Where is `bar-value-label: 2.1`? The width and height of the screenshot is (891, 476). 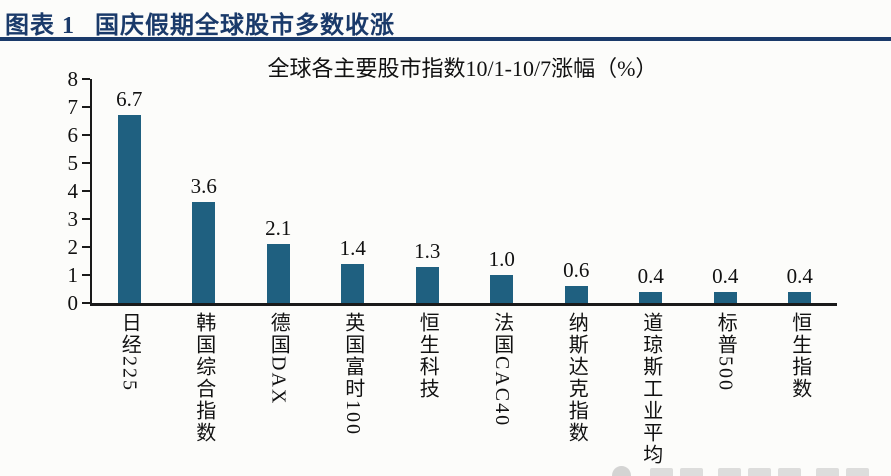 bar-value-label: 2.1 is located at coordinates (278, 228).